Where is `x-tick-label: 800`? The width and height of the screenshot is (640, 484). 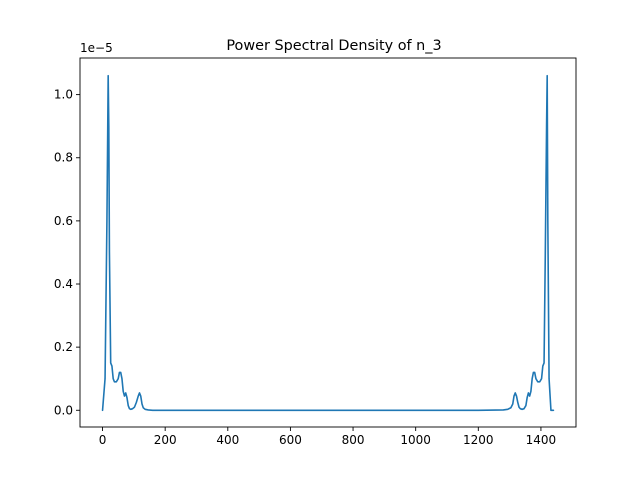
x-tick-label: 800 is located at coordinates (353, 440).